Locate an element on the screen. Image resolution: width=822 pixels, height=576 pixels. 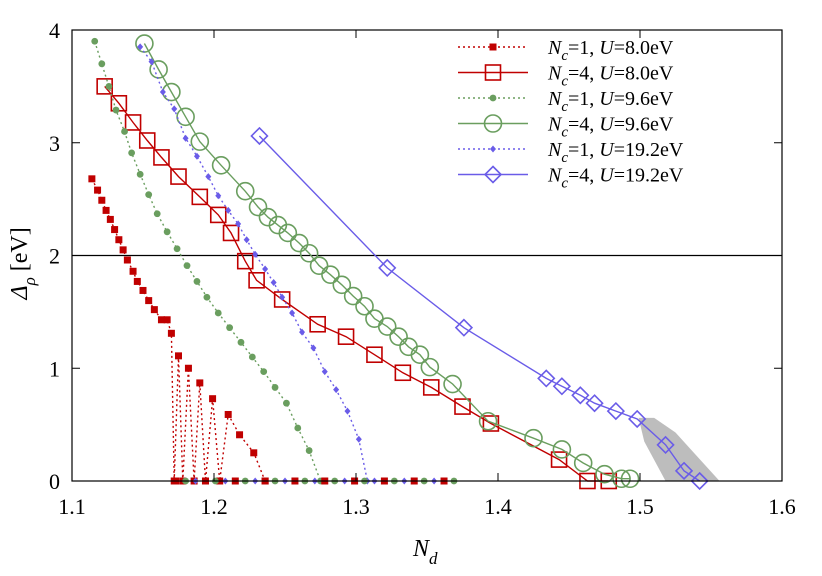
legend-label: Nc=4, U=19.2eV is located at coordinates (615, 178).